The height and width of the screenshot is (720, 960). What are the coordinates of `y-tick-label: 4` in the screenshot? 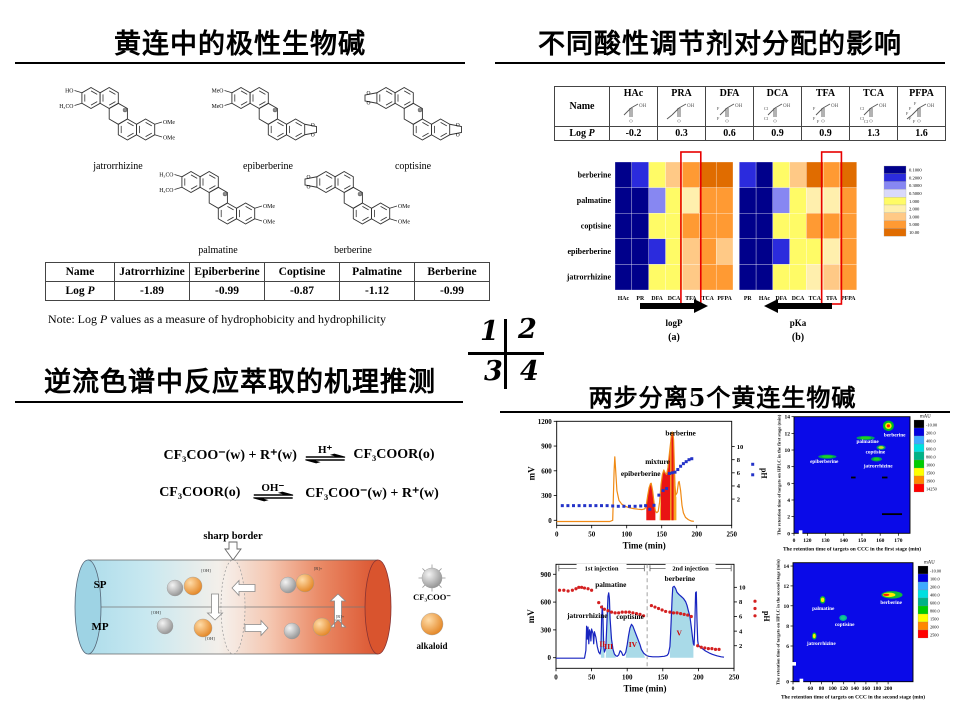 It's located at (788, 501).